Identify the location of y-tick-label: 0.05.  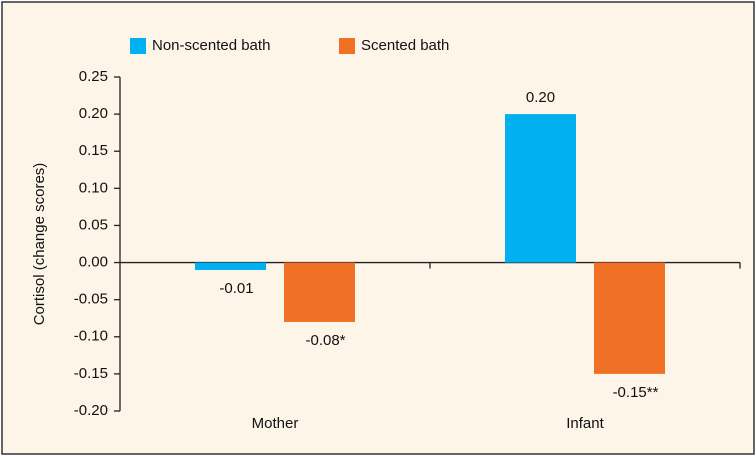
(93, 224).